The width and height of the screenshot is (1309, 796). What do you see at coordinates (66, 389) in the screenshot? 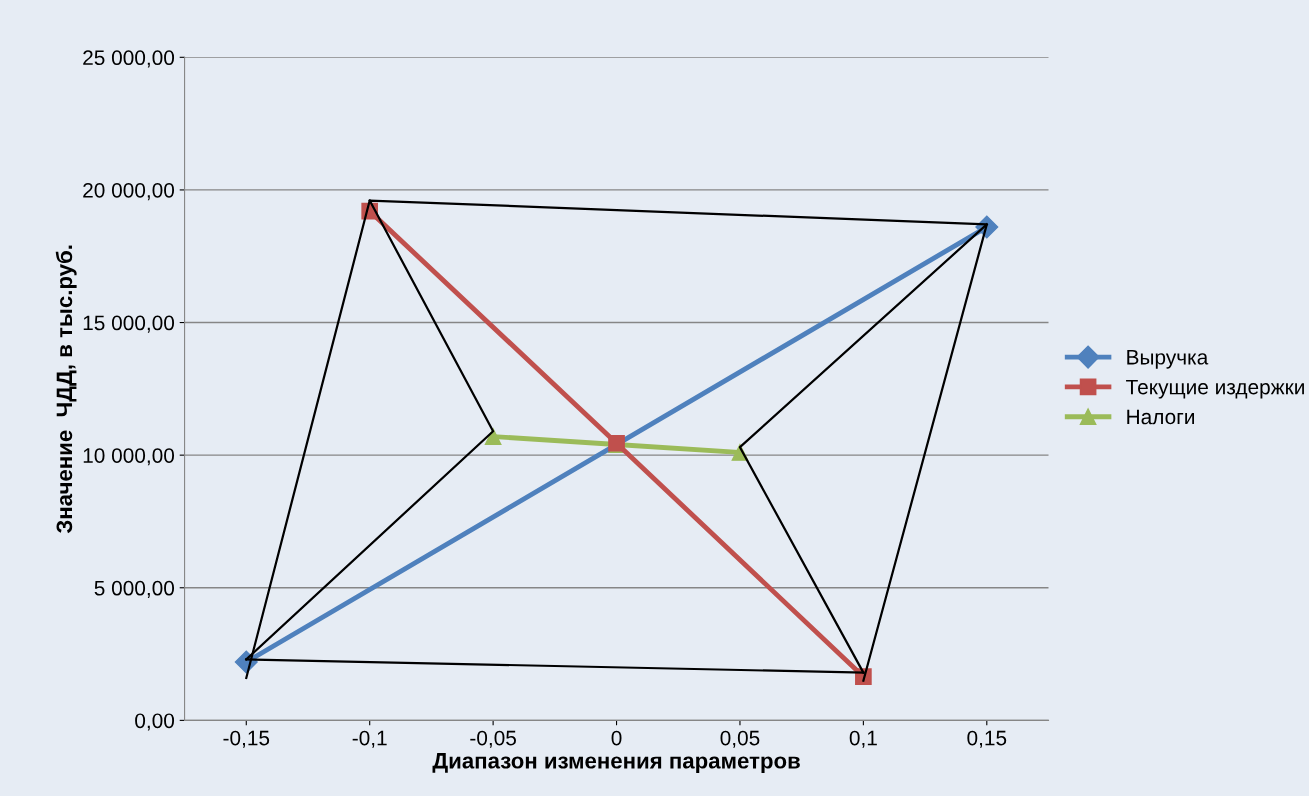
I see `y-axis-title: Значение ЧДД, в тыс.руб.` at bounding box center [66, 389].